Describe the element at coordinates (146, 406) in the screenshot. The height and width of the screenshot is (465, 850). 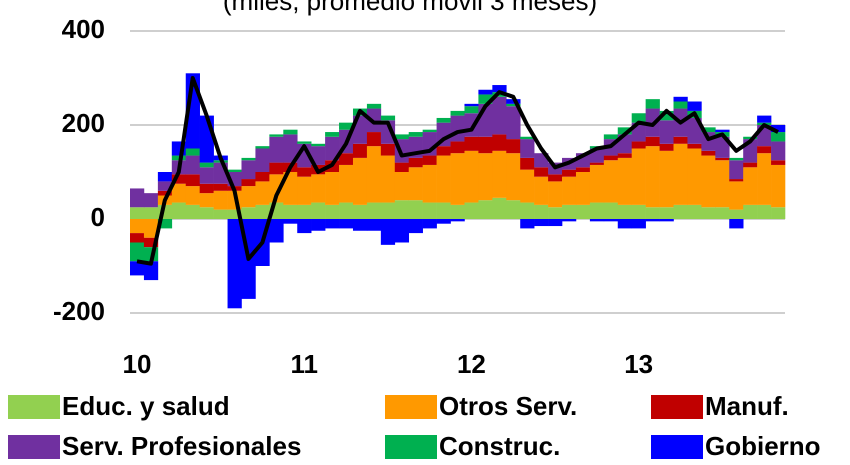
I see `legend-label: Educ. y salud` at that location.